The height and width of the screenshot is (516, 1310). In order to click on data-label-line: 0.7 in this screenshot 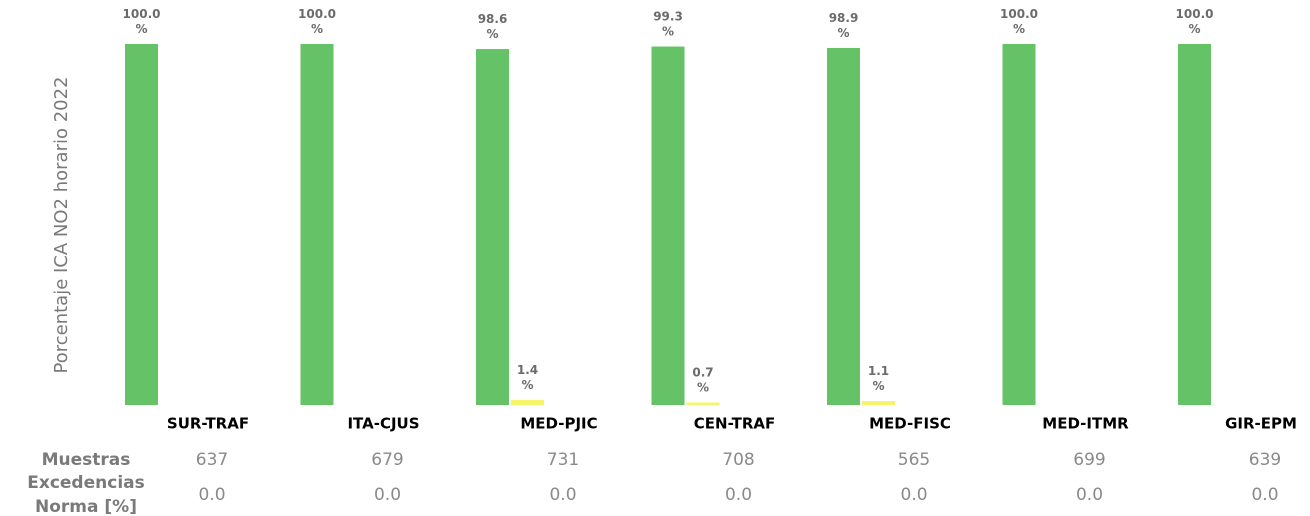, I will do `click(702, 372)`.